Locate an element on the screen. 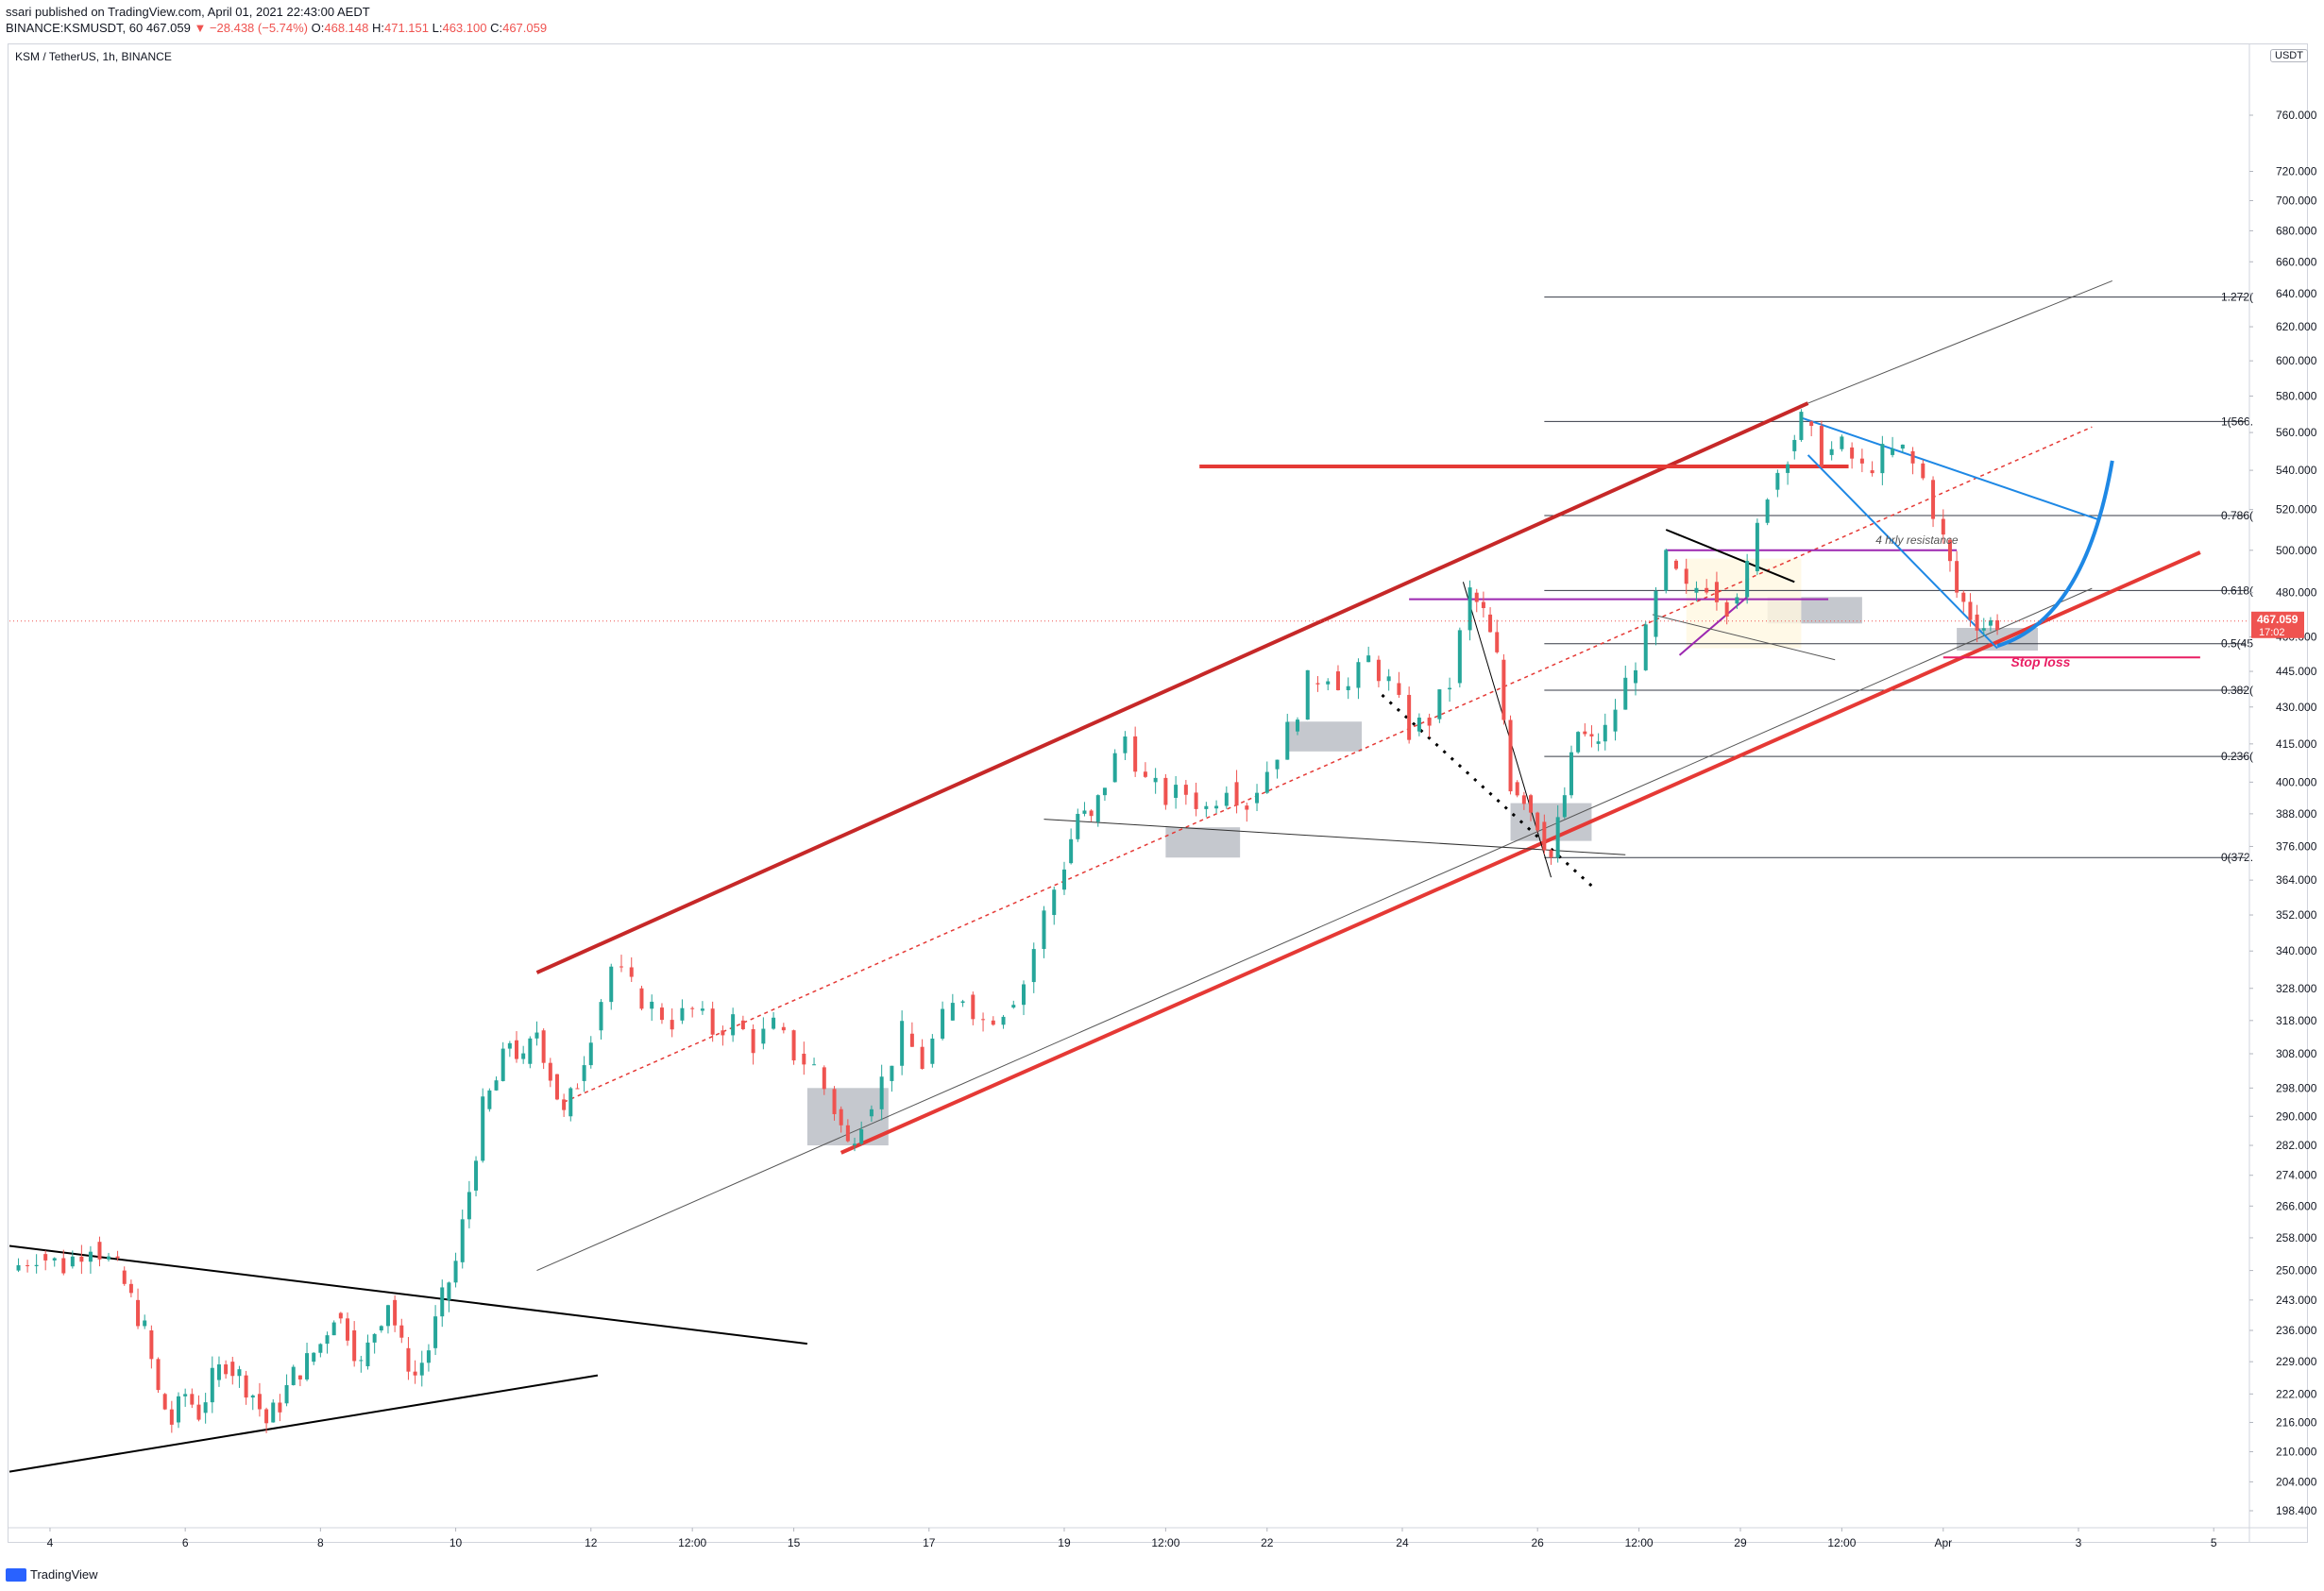 The image size is (2324, 1591). fib-label: 0.618( is located at coordinates (2237, 590).